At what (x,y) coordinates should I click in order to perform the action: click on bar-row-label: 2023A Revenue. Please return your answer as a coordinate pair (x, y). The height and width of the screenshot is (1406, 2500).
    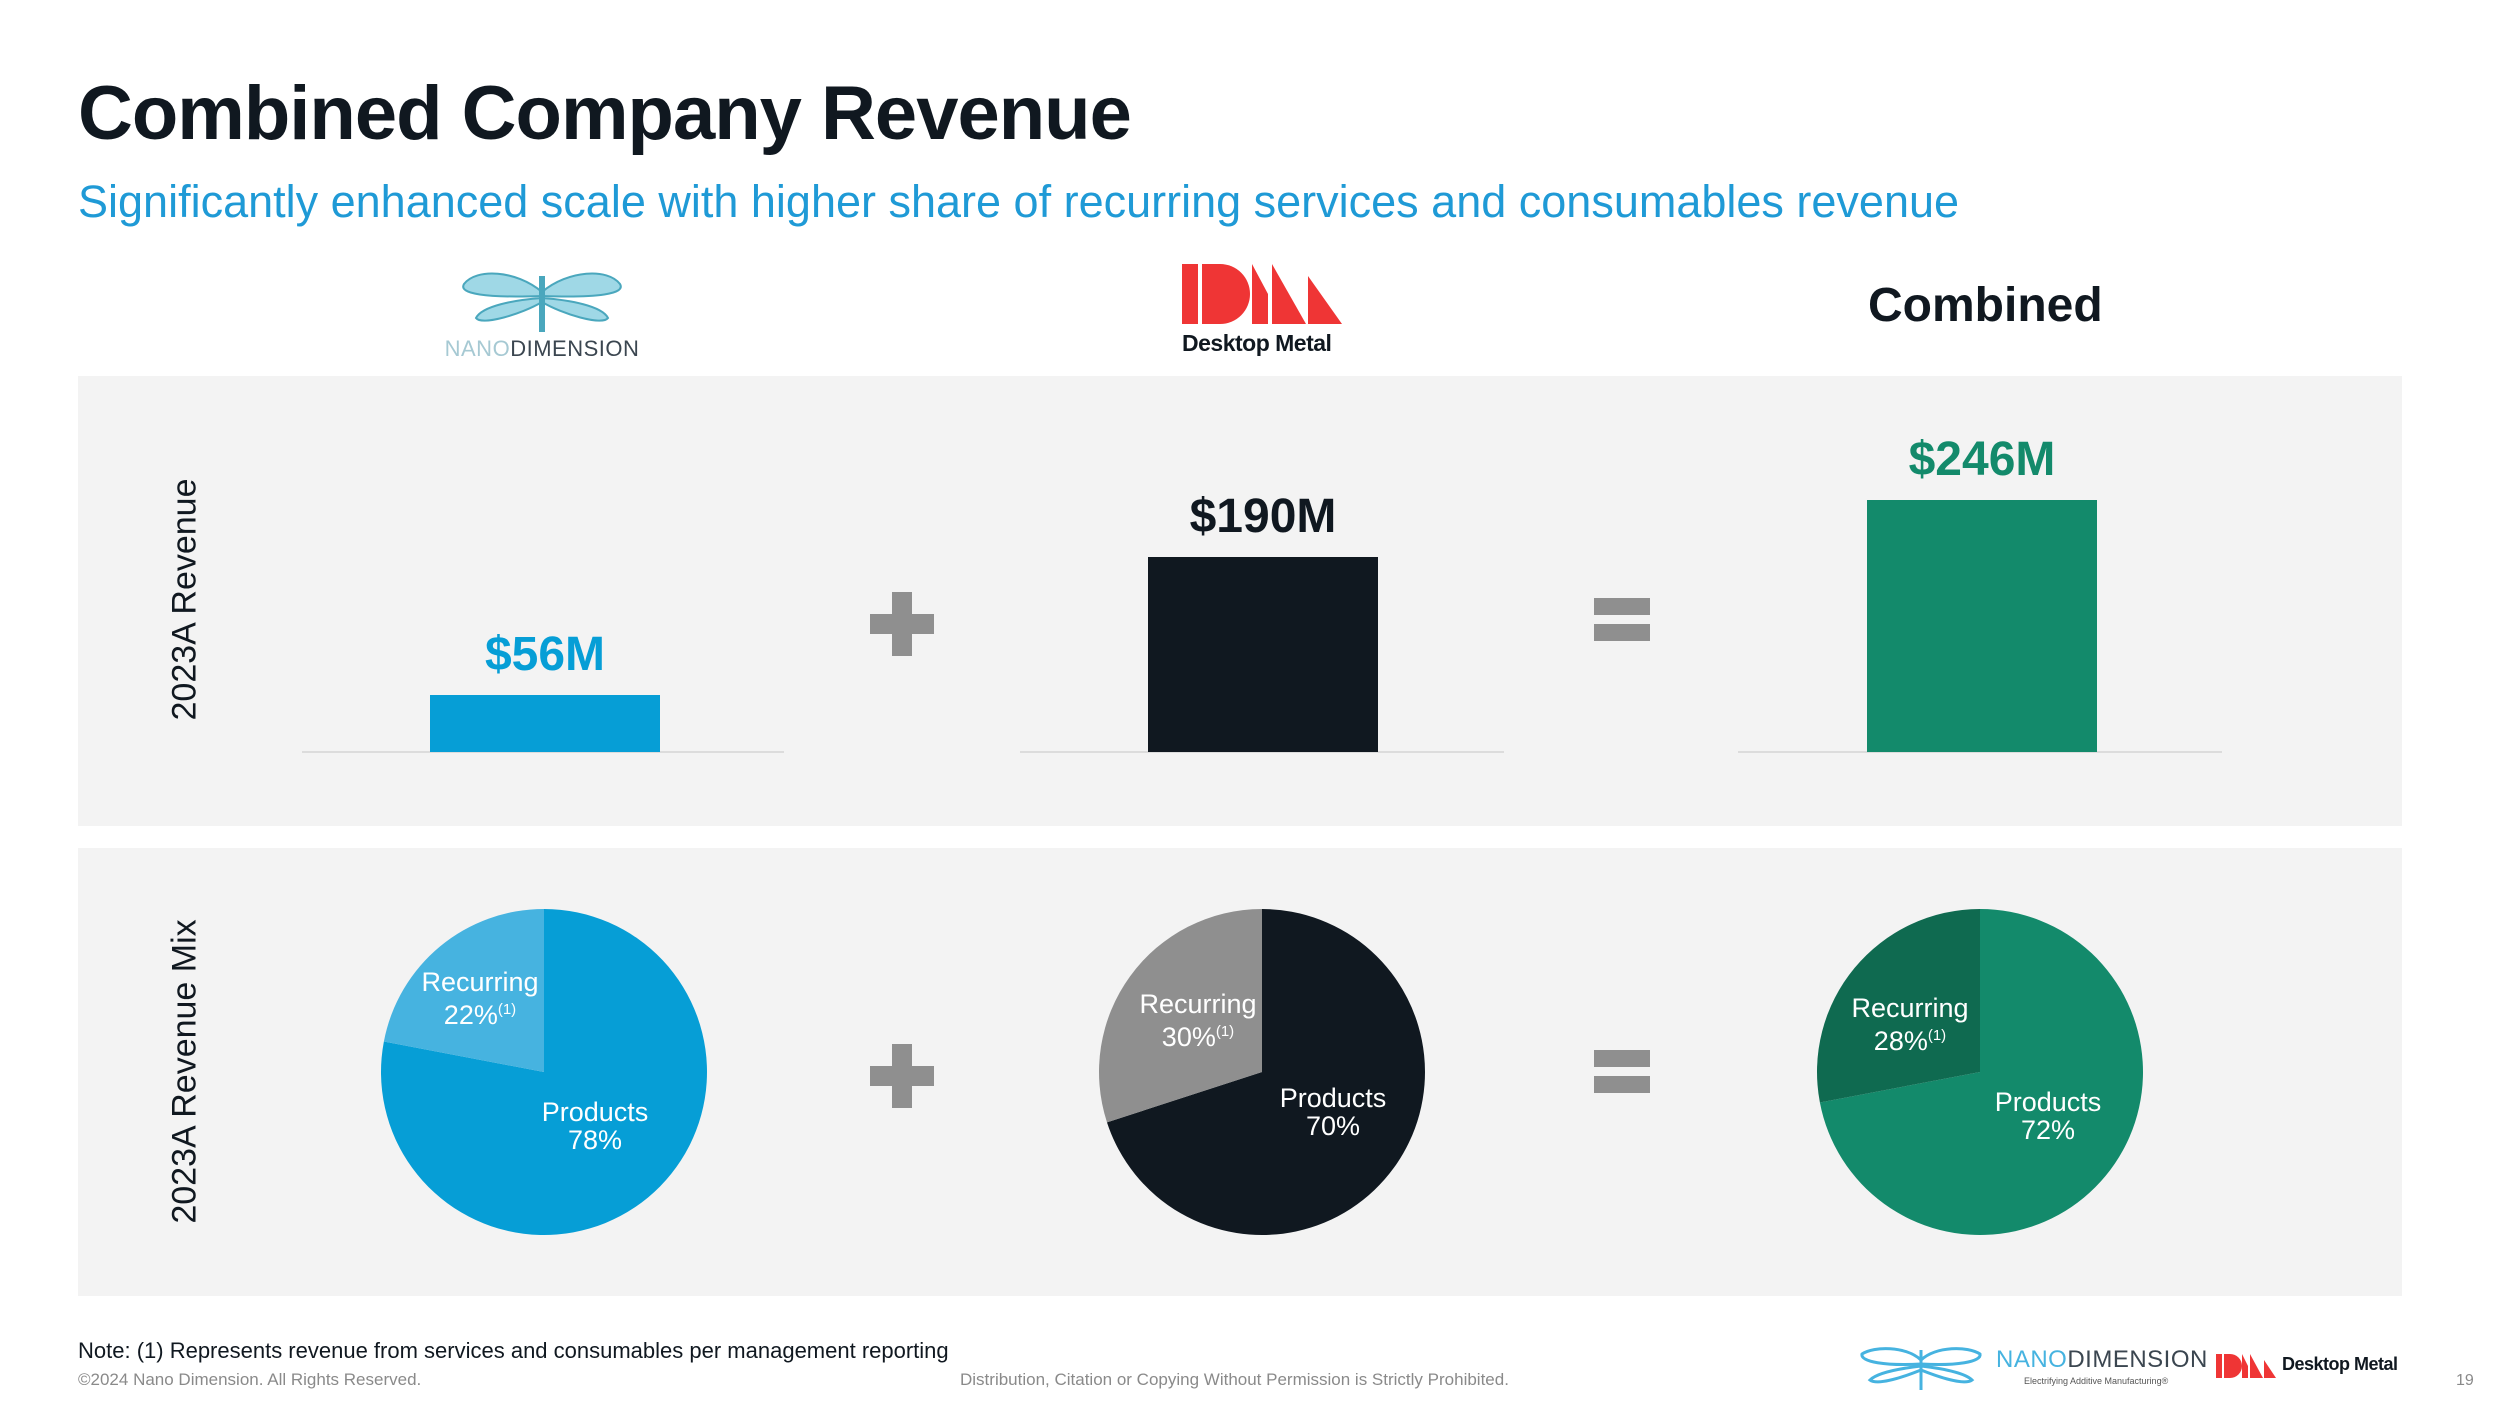
    Looking at the image, I should click on (184, 599).